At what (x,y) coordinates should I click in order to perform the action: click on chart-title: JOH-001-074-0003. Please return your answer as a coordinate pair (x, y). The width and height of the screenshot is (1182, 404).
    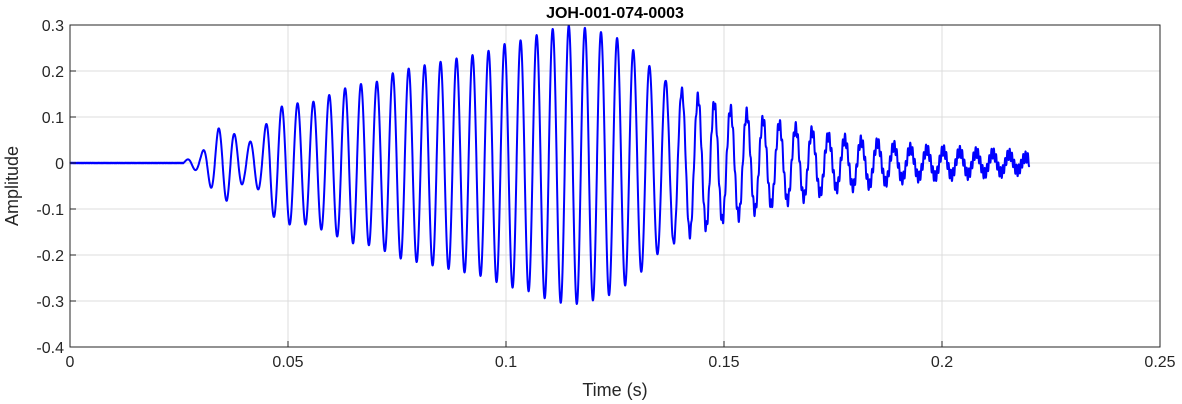
    Looking at the image, I should click on (615, 13).